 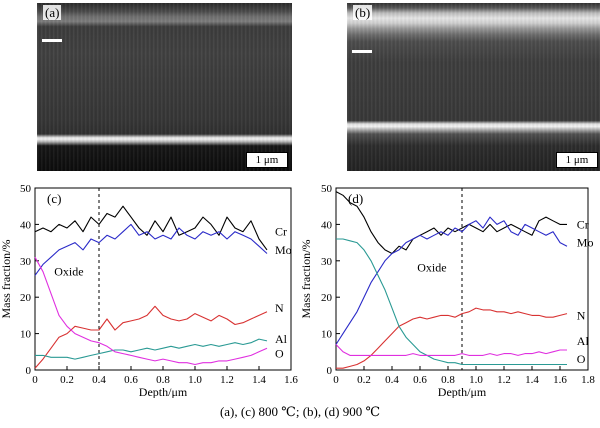 What do you see at coordinates (300, 411) in the screenshot?
I see `figure-caption: (a), (c) 800 ℃; (b), (d) 900 ℃` at bounding box center [300, 411].